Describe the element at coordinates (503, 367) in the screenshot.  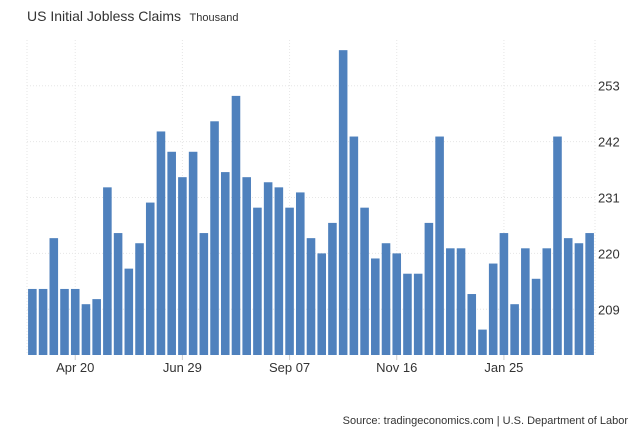
I see `x-tick-label: Jan 25` at that location.